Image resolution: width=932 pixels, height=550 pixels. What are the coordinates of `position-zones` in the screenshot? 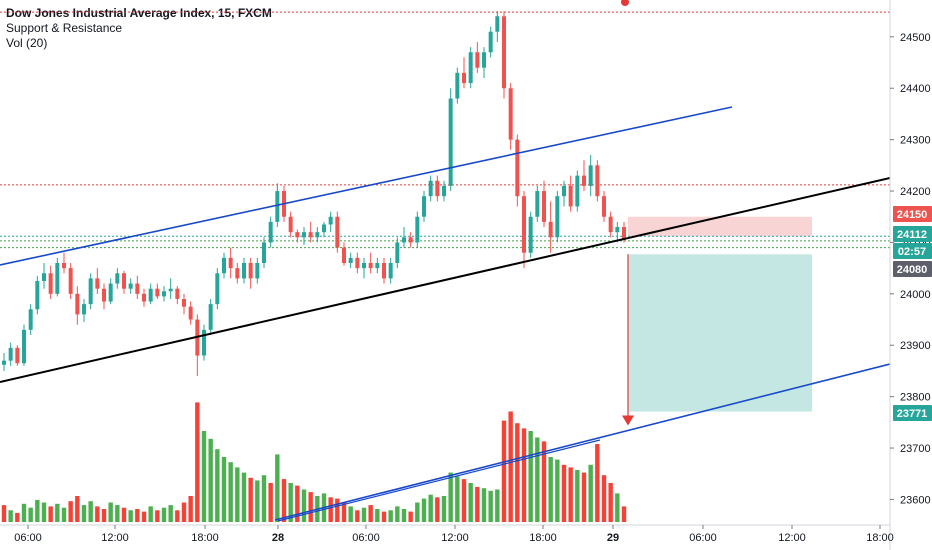 It's located at (720, 314).